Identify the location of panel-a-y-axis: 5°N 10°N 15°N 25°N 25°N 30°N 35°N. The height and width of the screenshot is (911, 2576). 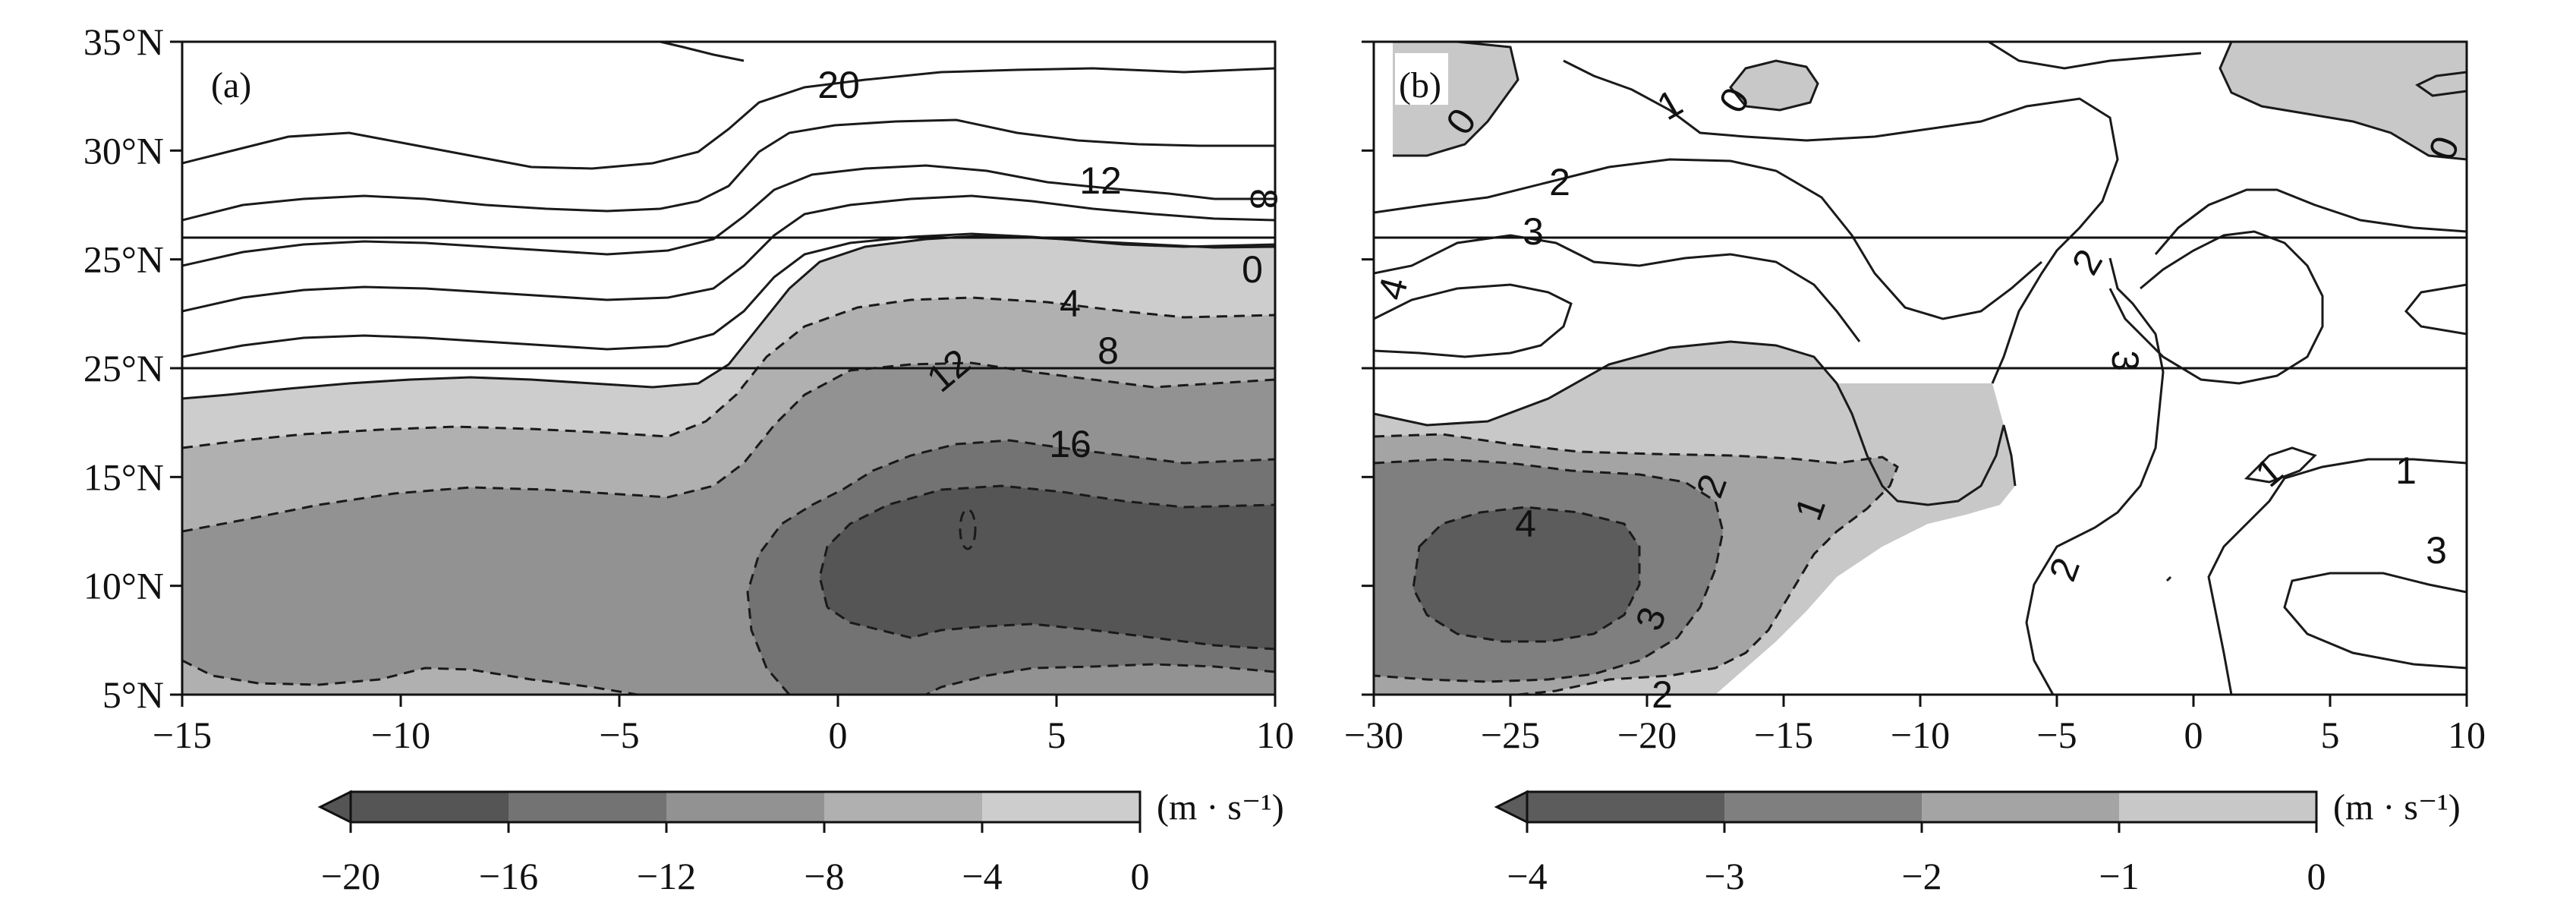
(132, 368).